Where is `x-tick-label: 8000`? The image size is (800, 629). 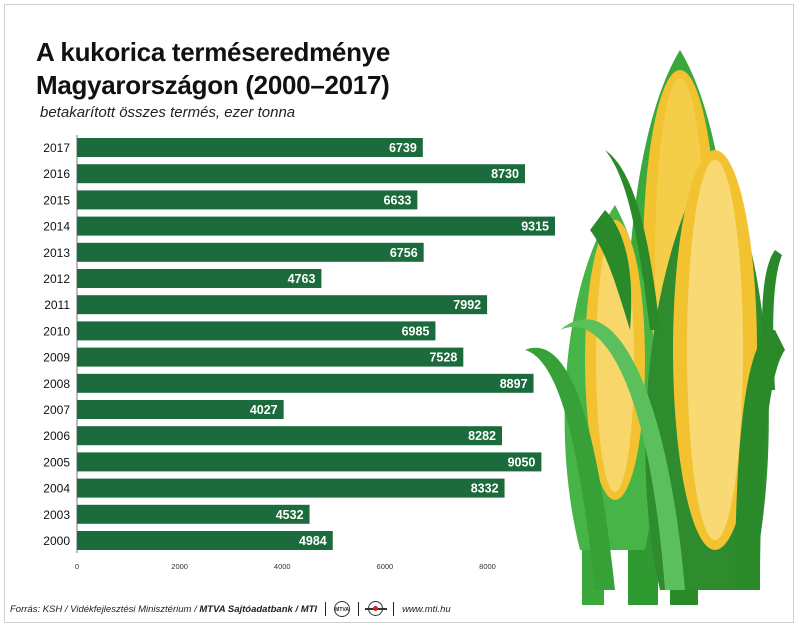 x-tick-label: 8000 is located at coordinates (487, 566).